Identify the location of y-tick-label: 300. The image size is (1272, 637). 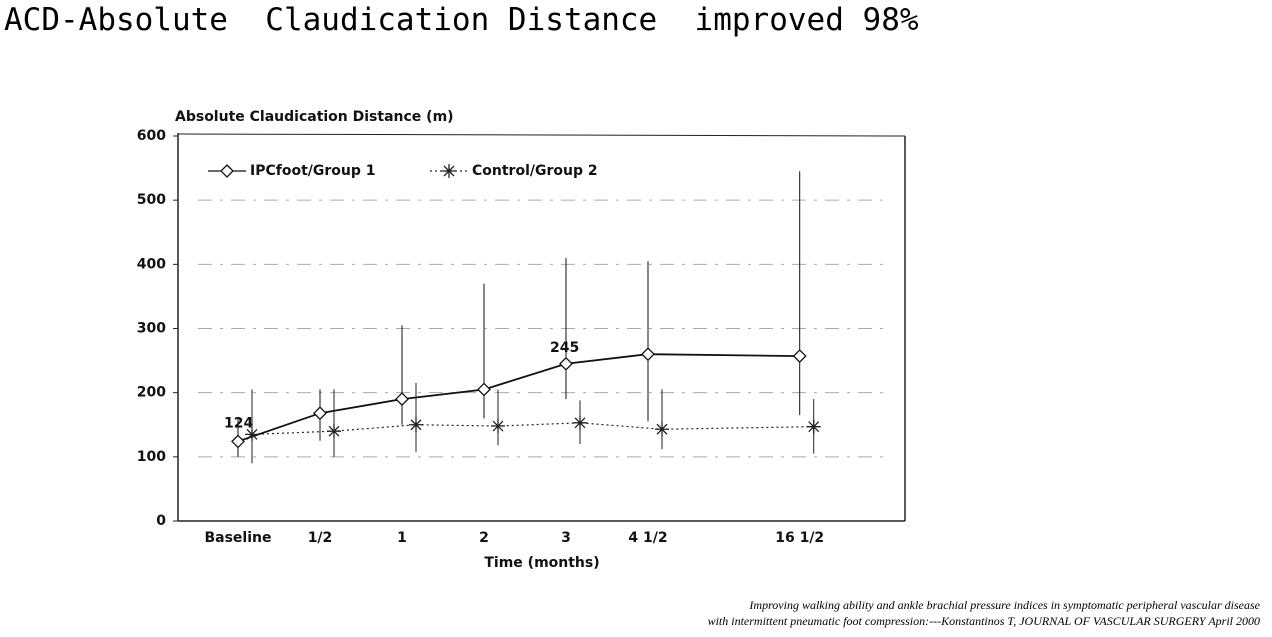
(151, 329).